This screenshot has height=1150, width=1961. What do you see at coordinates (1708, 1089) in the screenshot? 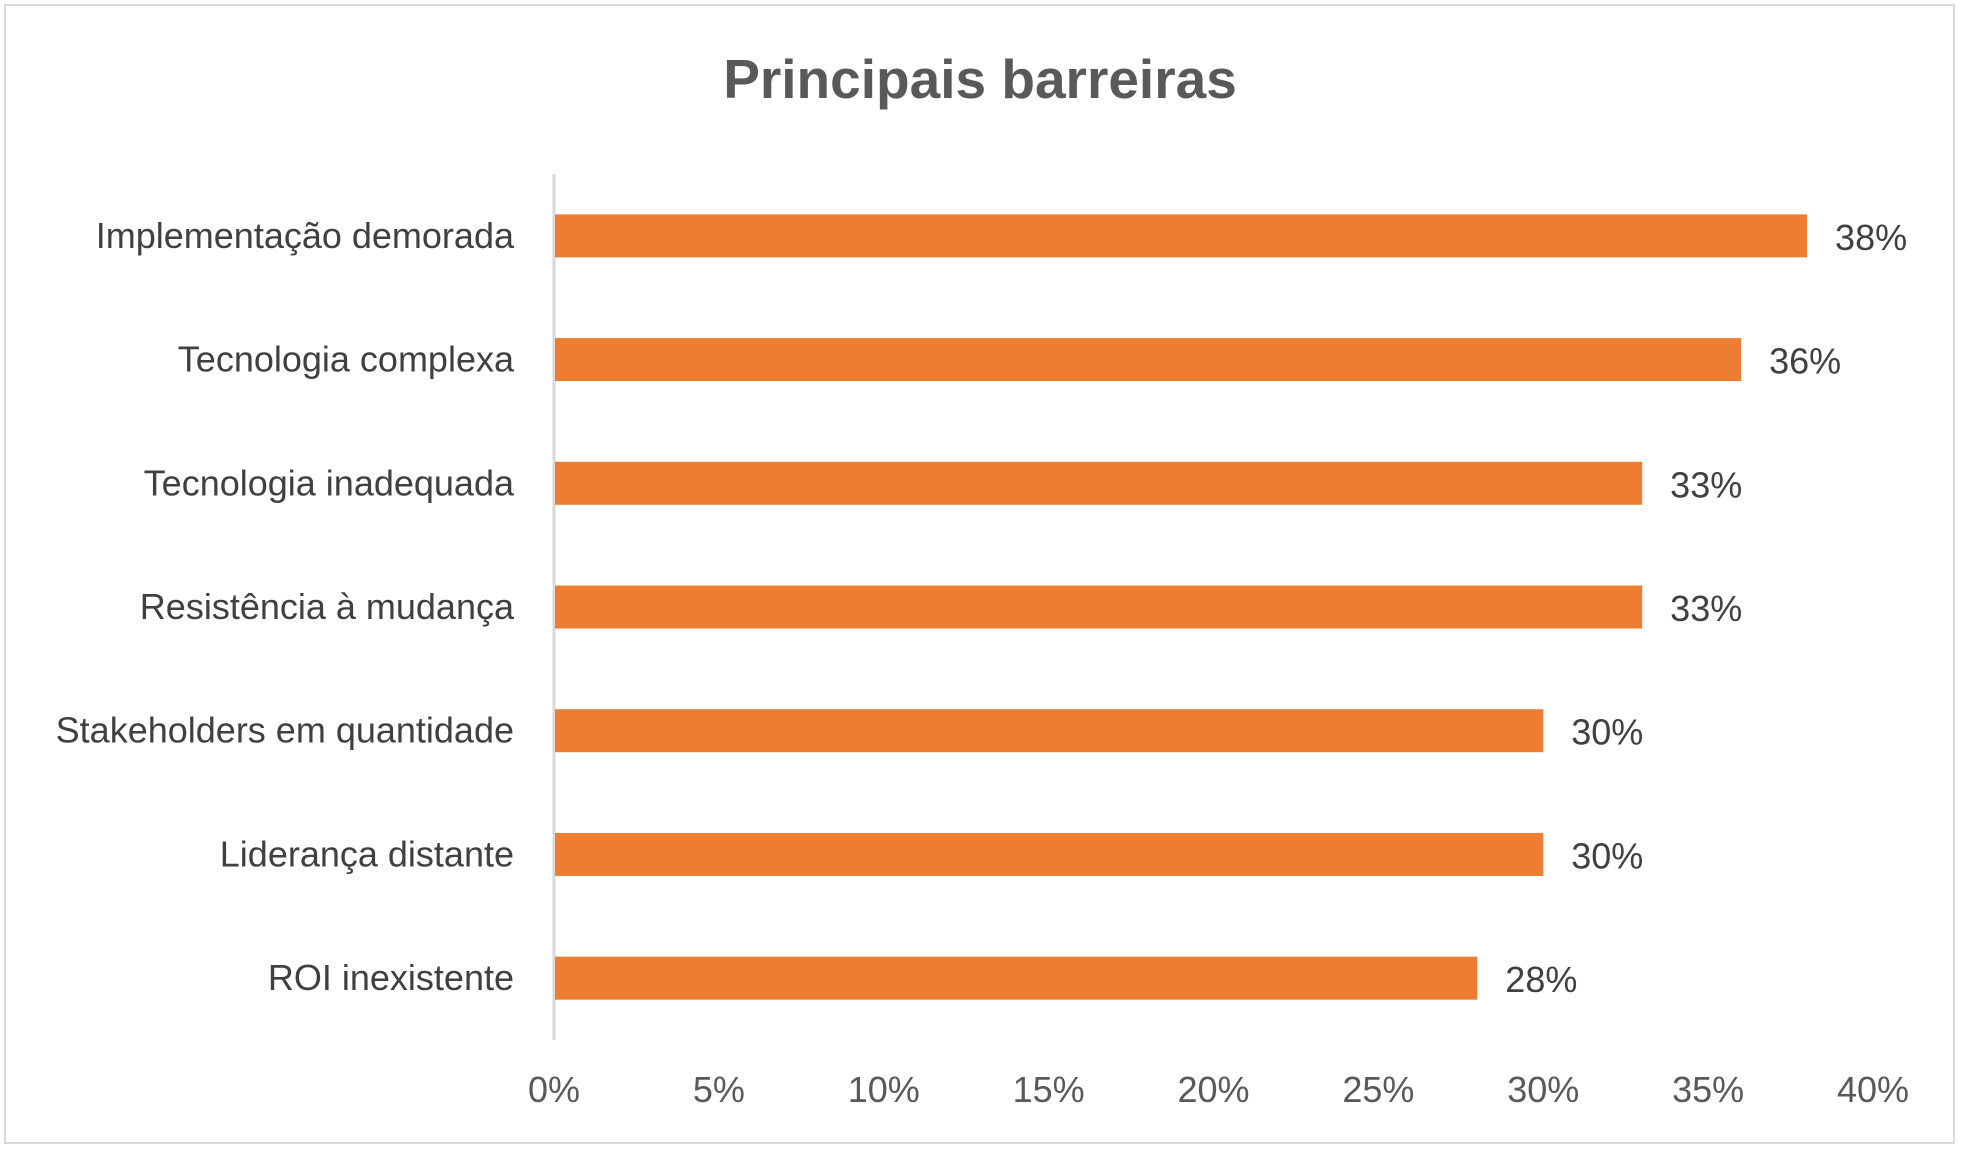
I see `x-tick-label: 35%` at bounding box center [1708, 1089].